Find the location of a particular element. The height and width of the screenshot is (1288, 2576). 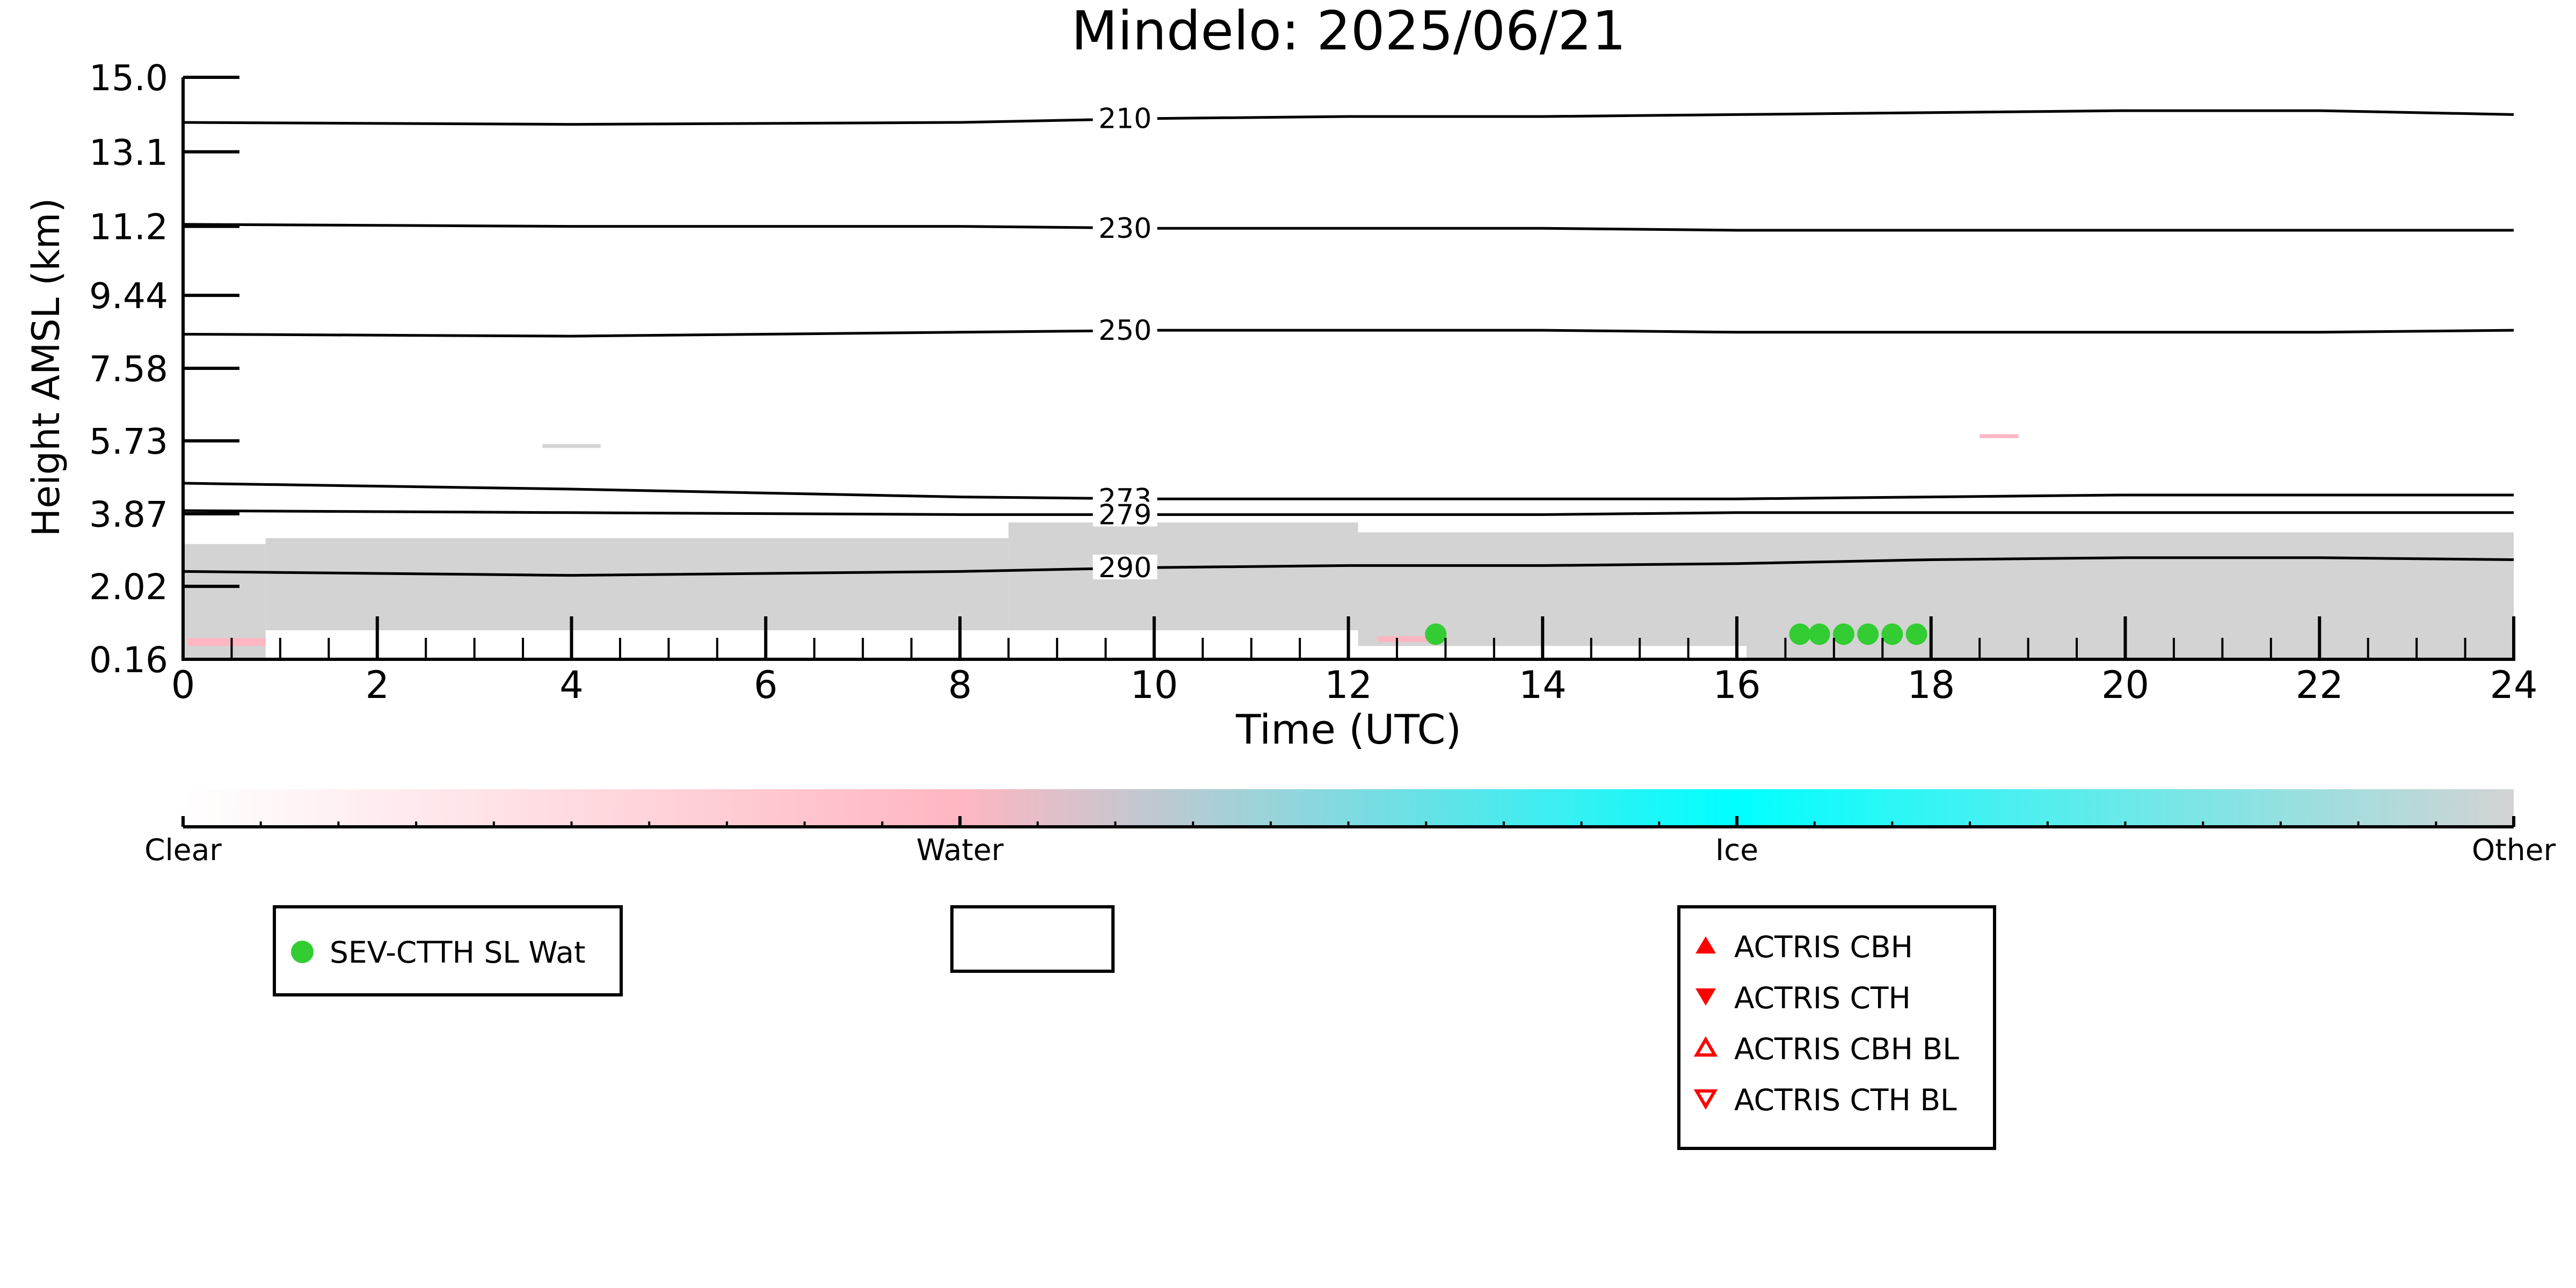

x-tick-label: 22 is located at coordinates (2320, 685).